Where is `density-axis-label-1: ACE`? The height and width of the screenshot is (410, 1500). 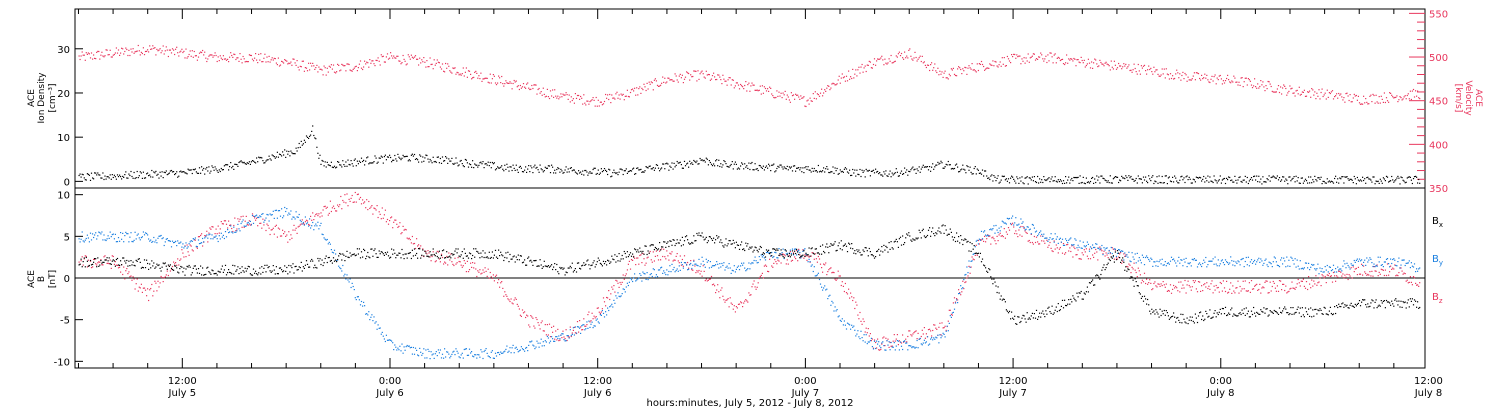 density-axis-label-1: ACE is located at coordinates (32, 98).